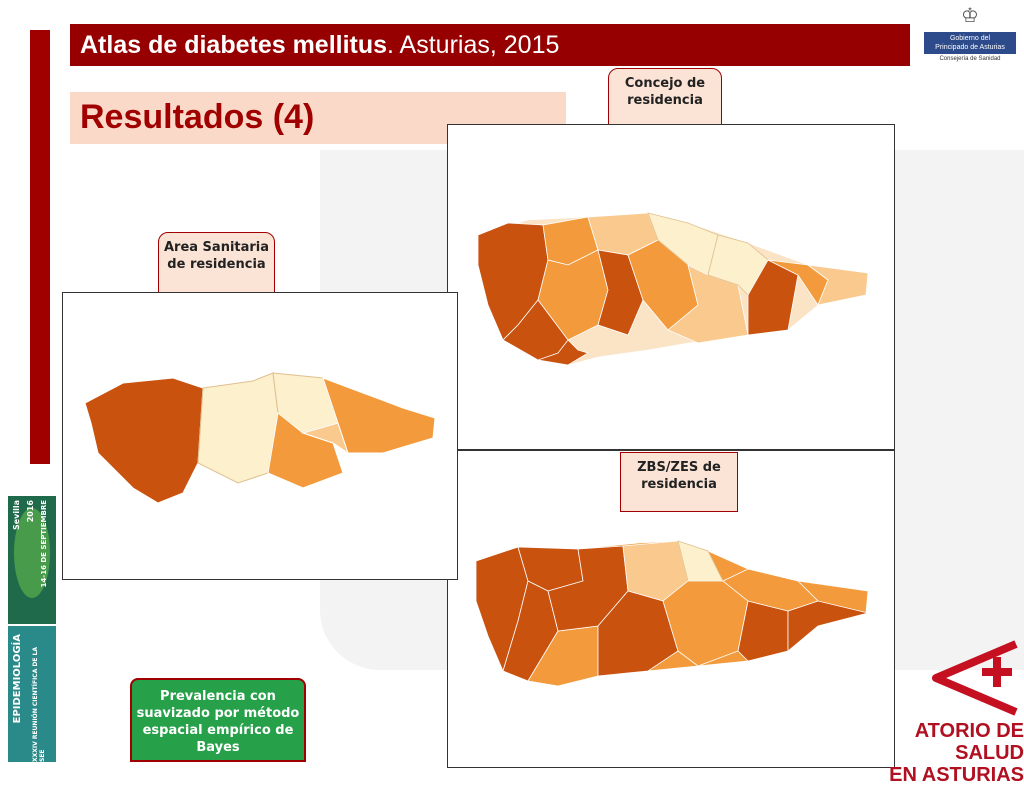 The height and width of the screenshot is (786, 1024). I want to click on callout-zbs-label: ZBS/ZES de residencia, so click(679, 476).